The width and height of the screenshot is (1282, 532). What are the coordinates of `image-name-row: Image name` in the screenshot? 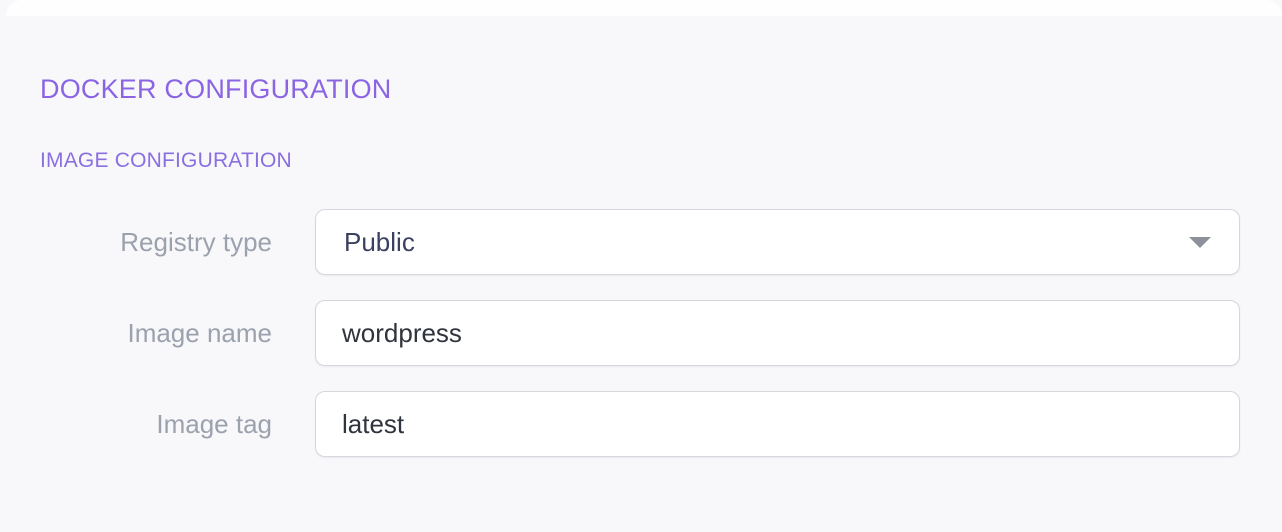 It's located at (661, 333).